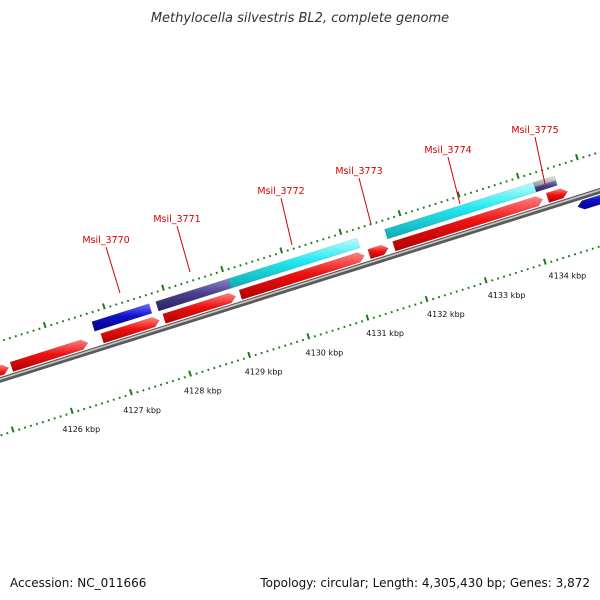  Describe the element at coordinates (385, 333) in the screenshot. I see `scale-label: 4131 kbp` at that location.